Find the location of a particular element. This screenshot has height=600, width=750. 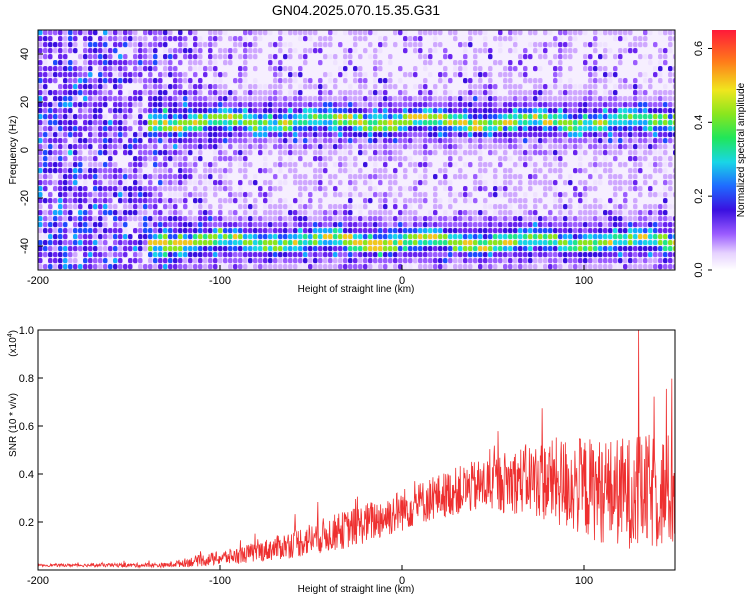

spectrogram-x-tick-label-0: -200 is located at coordinates (38, 281).